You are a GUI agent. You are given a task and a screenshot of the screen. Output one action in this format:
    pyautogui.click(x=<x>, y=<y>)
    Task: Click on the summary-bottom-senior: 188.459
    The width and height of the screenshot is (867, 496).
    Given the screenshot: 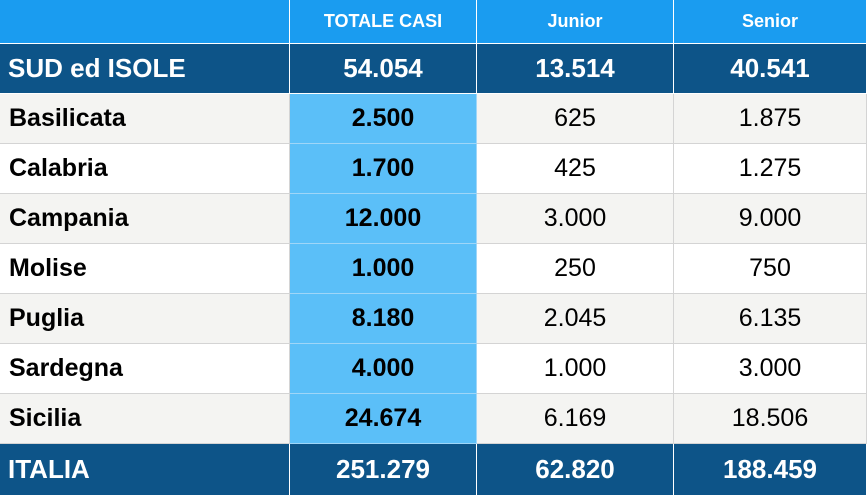 What is the action you would take?
    pyautogui.click(x=770, y=470)
    